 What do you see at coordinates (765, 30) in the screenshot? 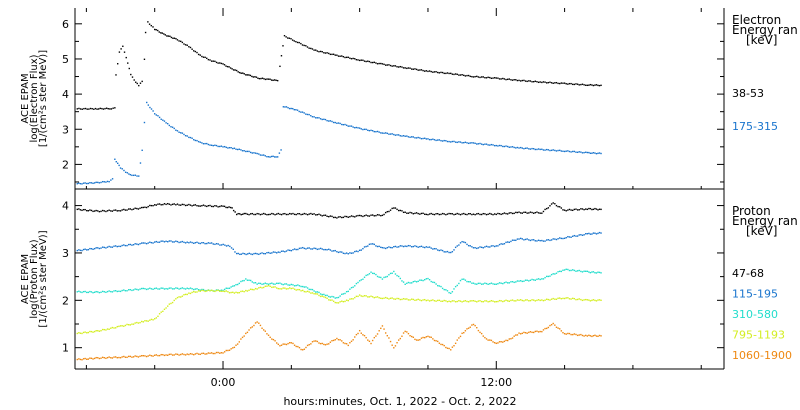
I see `legend-title-line: Energy ran` at bounding box center [765, 30].